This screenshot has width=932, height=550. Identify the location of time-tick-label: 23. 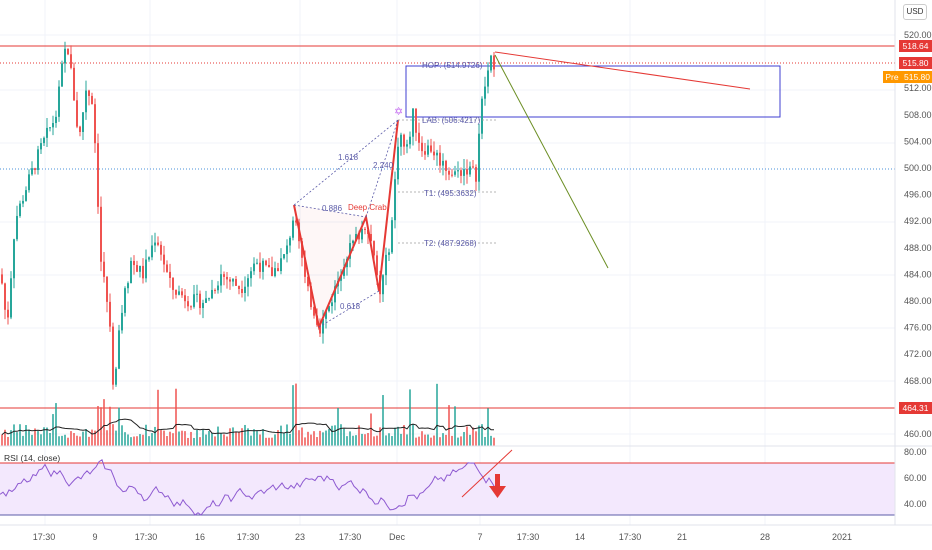
(300, 537).